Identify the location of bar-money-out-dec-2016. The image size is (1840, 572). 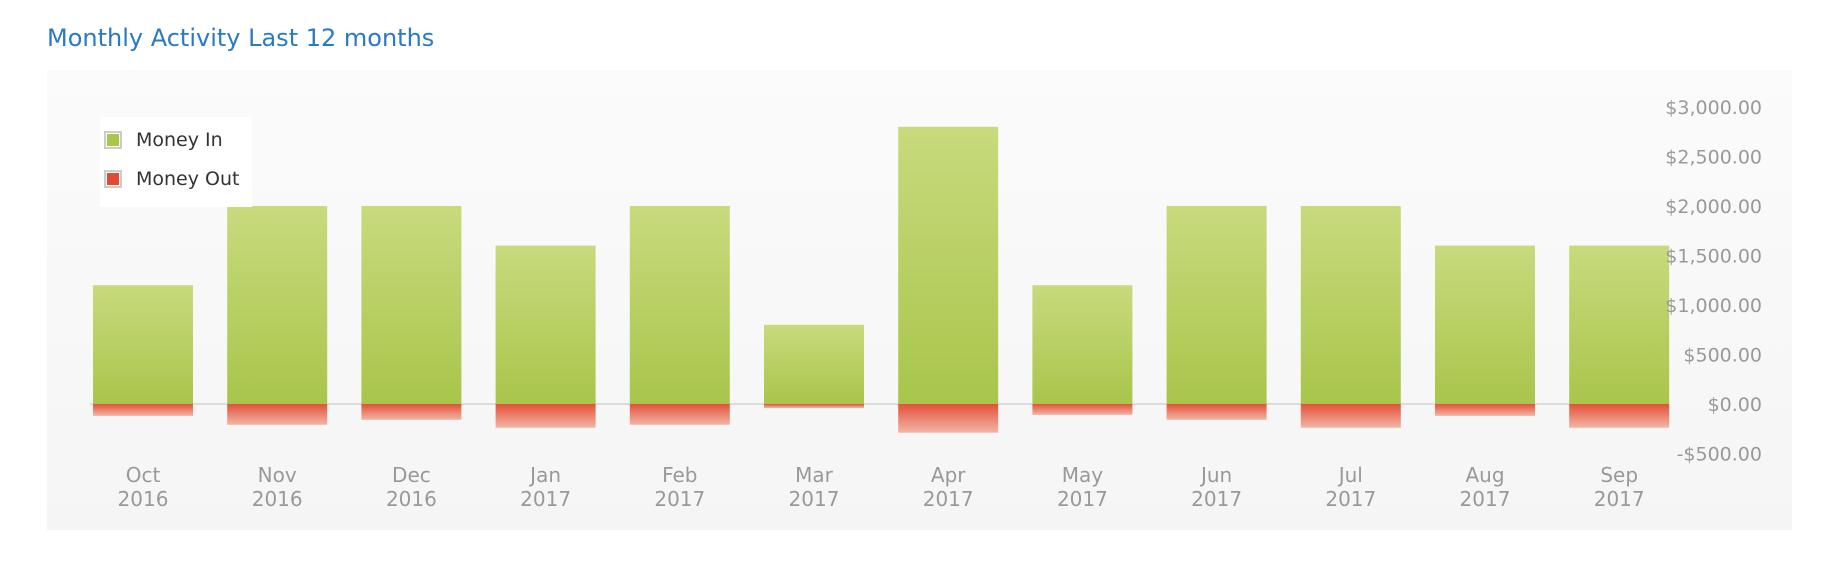
(411, 412).